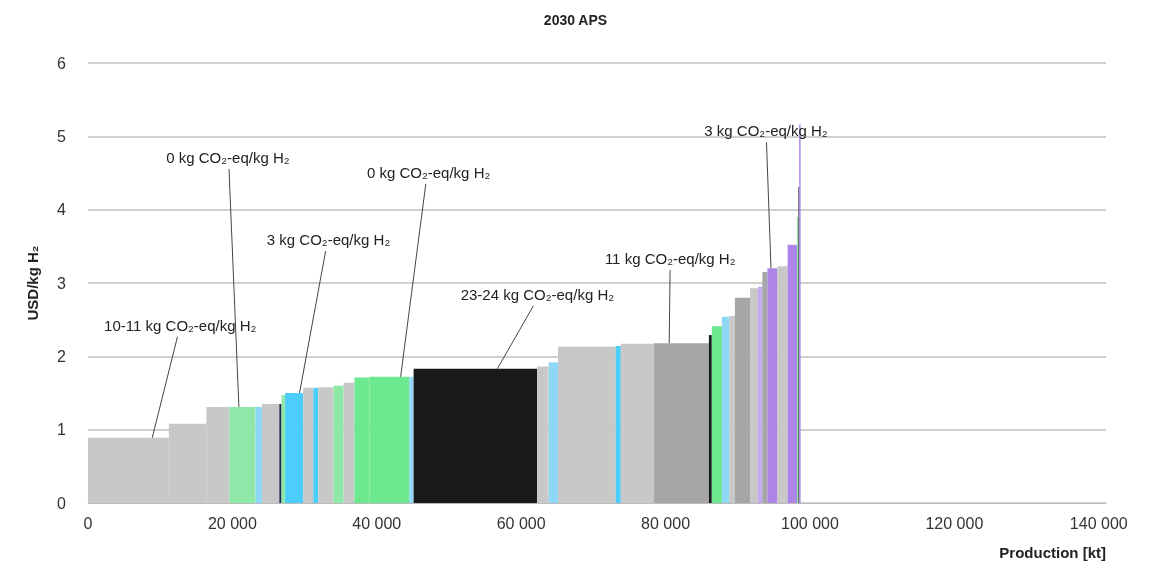  I want to click on y-tick-label: 0, so click(62, 503).